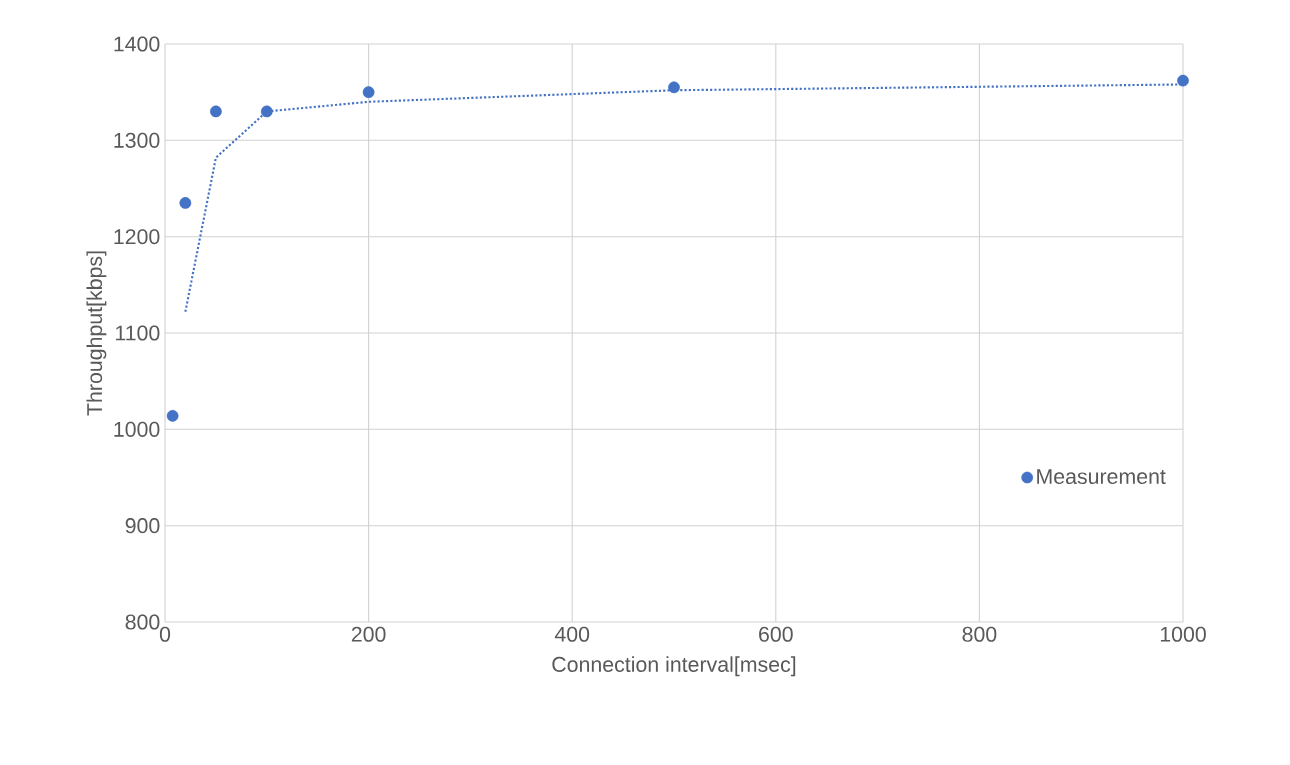  I want to click on x-tick-label: 800, so click(979, 634).